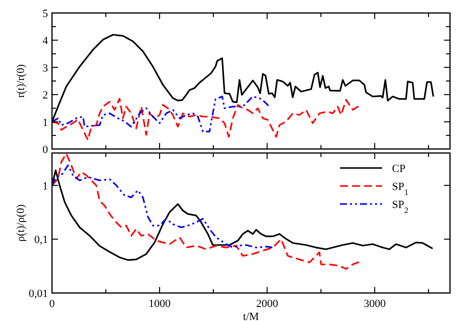  What do you see at coordinates (400, 206) in the screenshot?
I see `legend-label: SP$_{2}$` at bounding box center [400, 206].